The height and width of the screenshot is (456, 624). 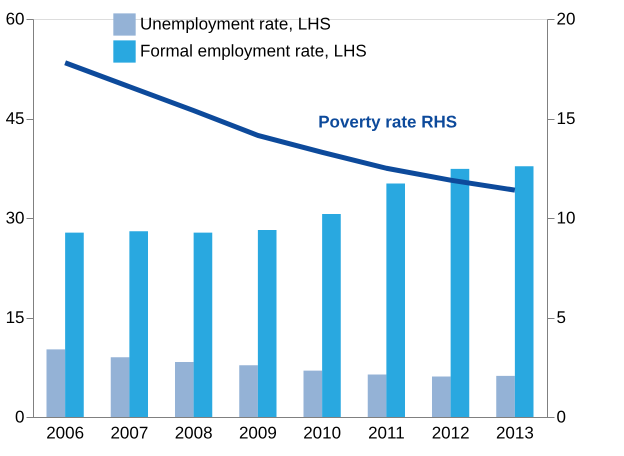 What do you see at coordinates (15, 317) in the screenshot?
I see `y-tick-label: 15` at bounding box center [15, 317].